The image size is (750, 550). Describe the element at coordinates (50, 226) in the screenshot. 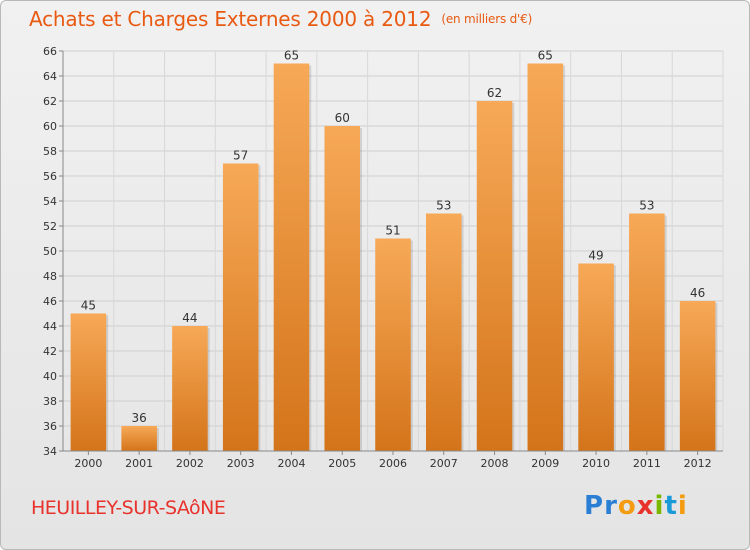

I see `y-tick-label: 52` at that location.